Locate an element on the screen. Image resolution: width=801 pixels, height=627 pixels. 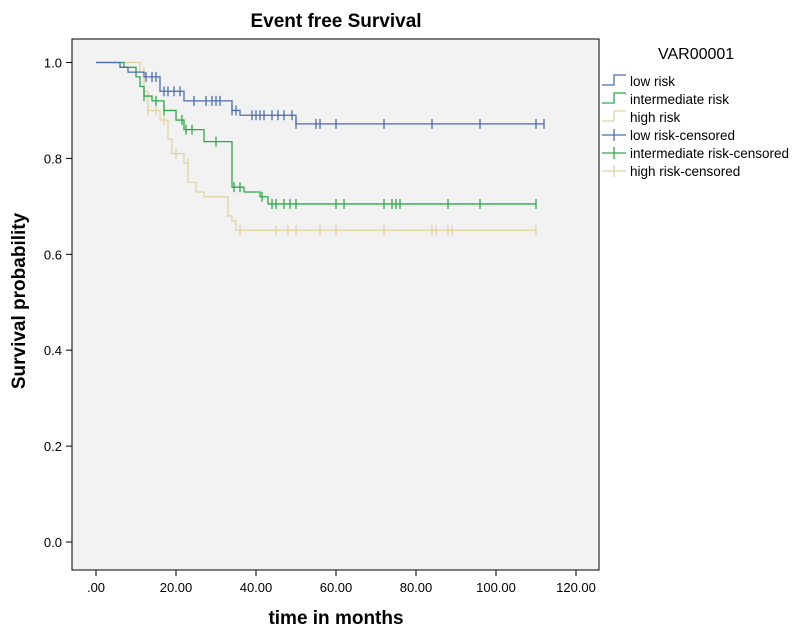
legend-item: high risk is located at coordinates (641, 117).